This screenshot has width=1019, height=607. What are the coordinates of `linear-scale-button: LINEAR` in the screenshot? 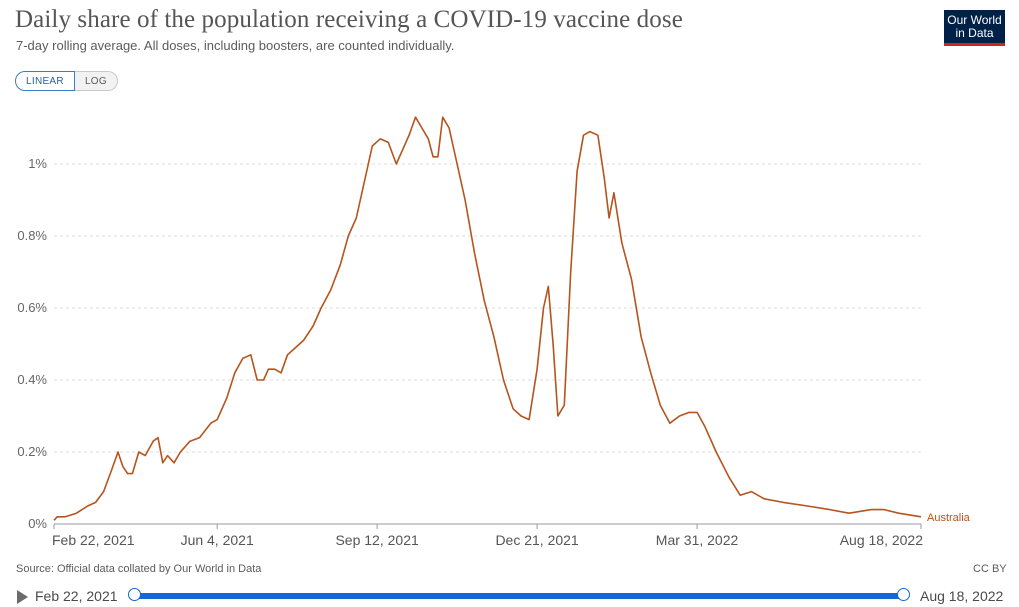 It's located at (45, 81).